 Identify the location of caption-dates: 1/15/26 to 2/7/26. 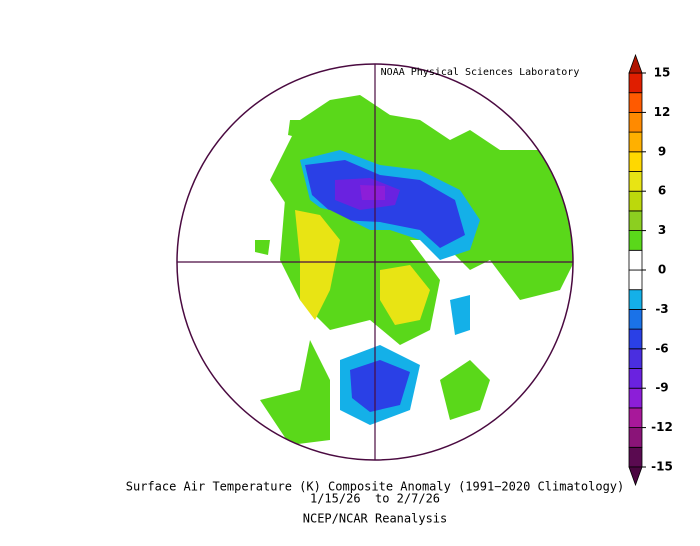
(375, 499).